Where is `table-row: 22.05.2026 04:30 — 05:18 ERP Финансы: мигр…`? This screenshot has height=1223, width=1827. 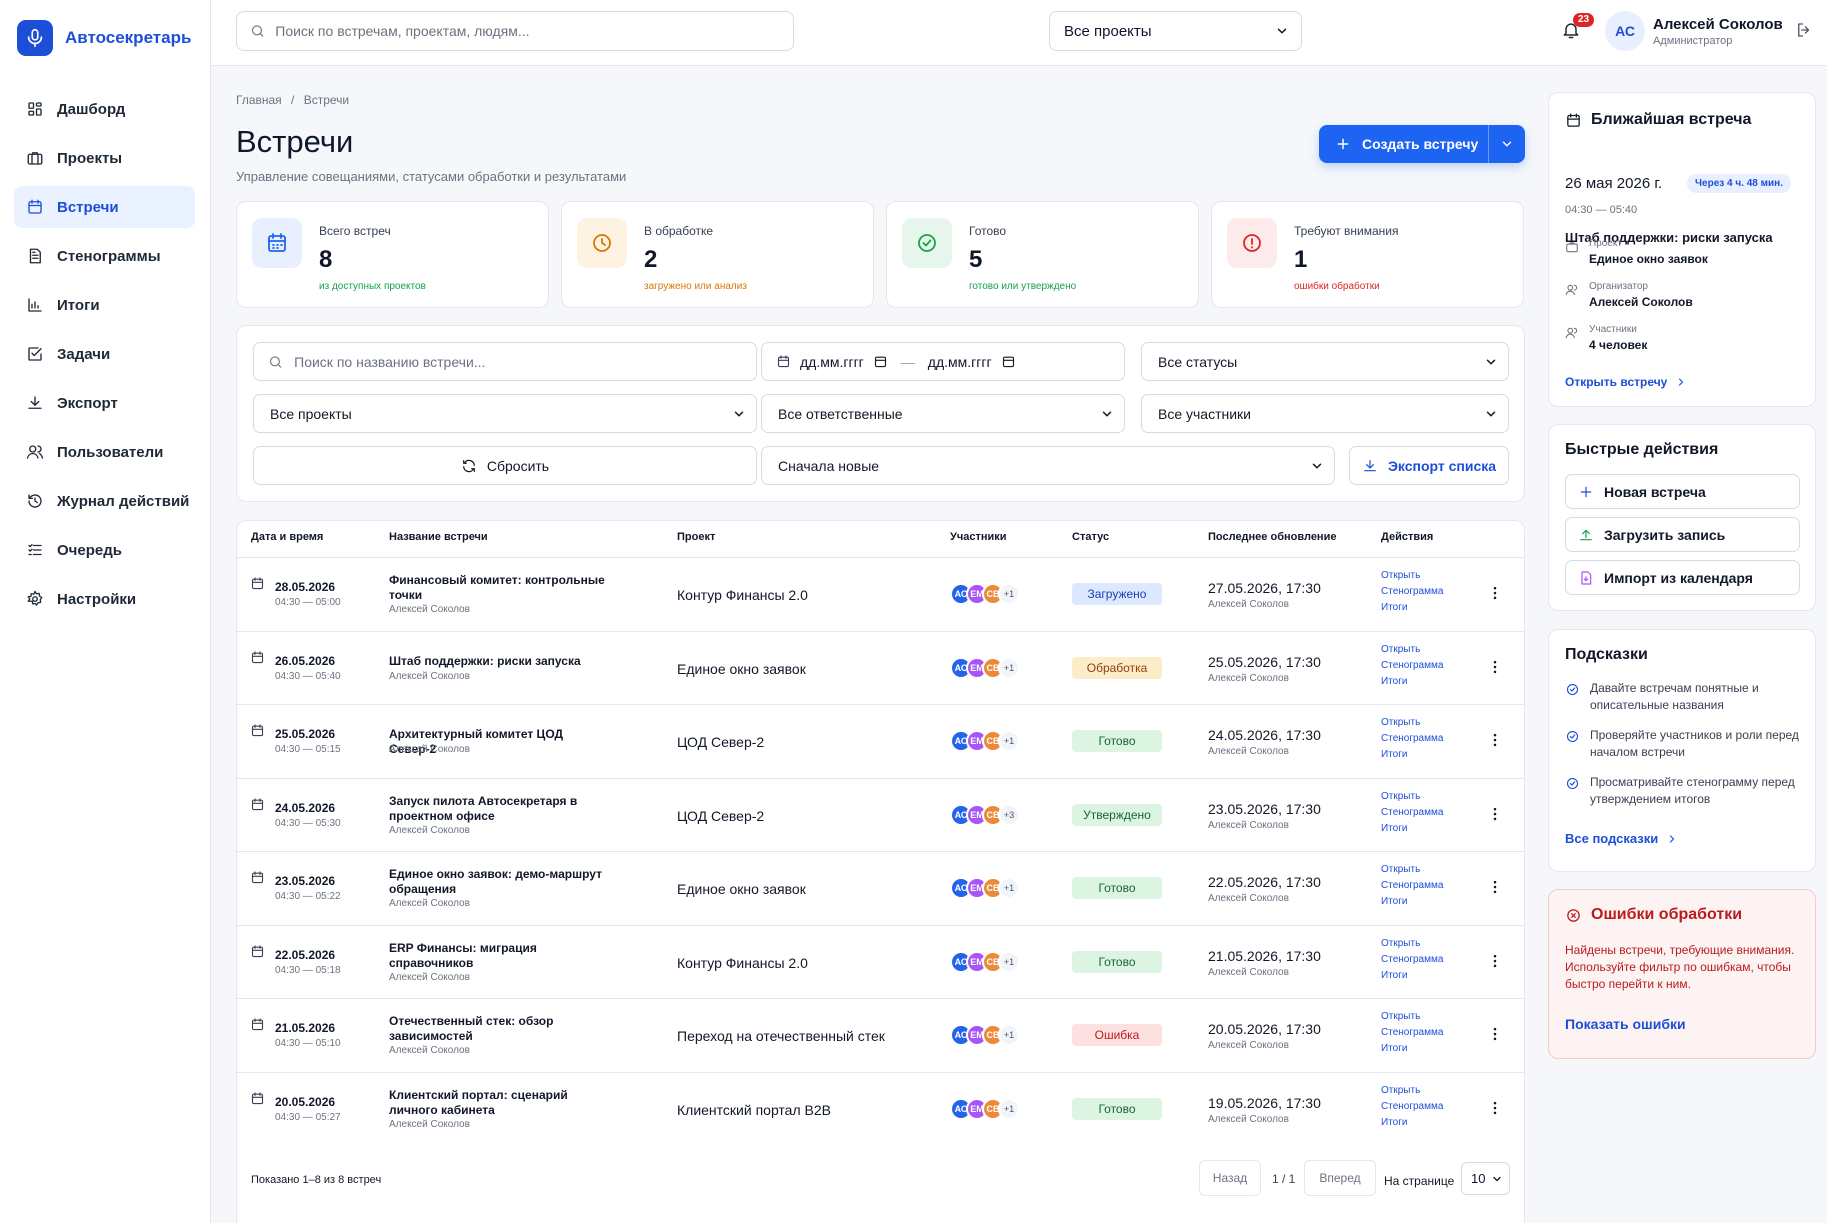 table-row: 22.05.2026 04:30 — 05:18 ERP Финансы: мигр… is located at coordinates (880, 961).